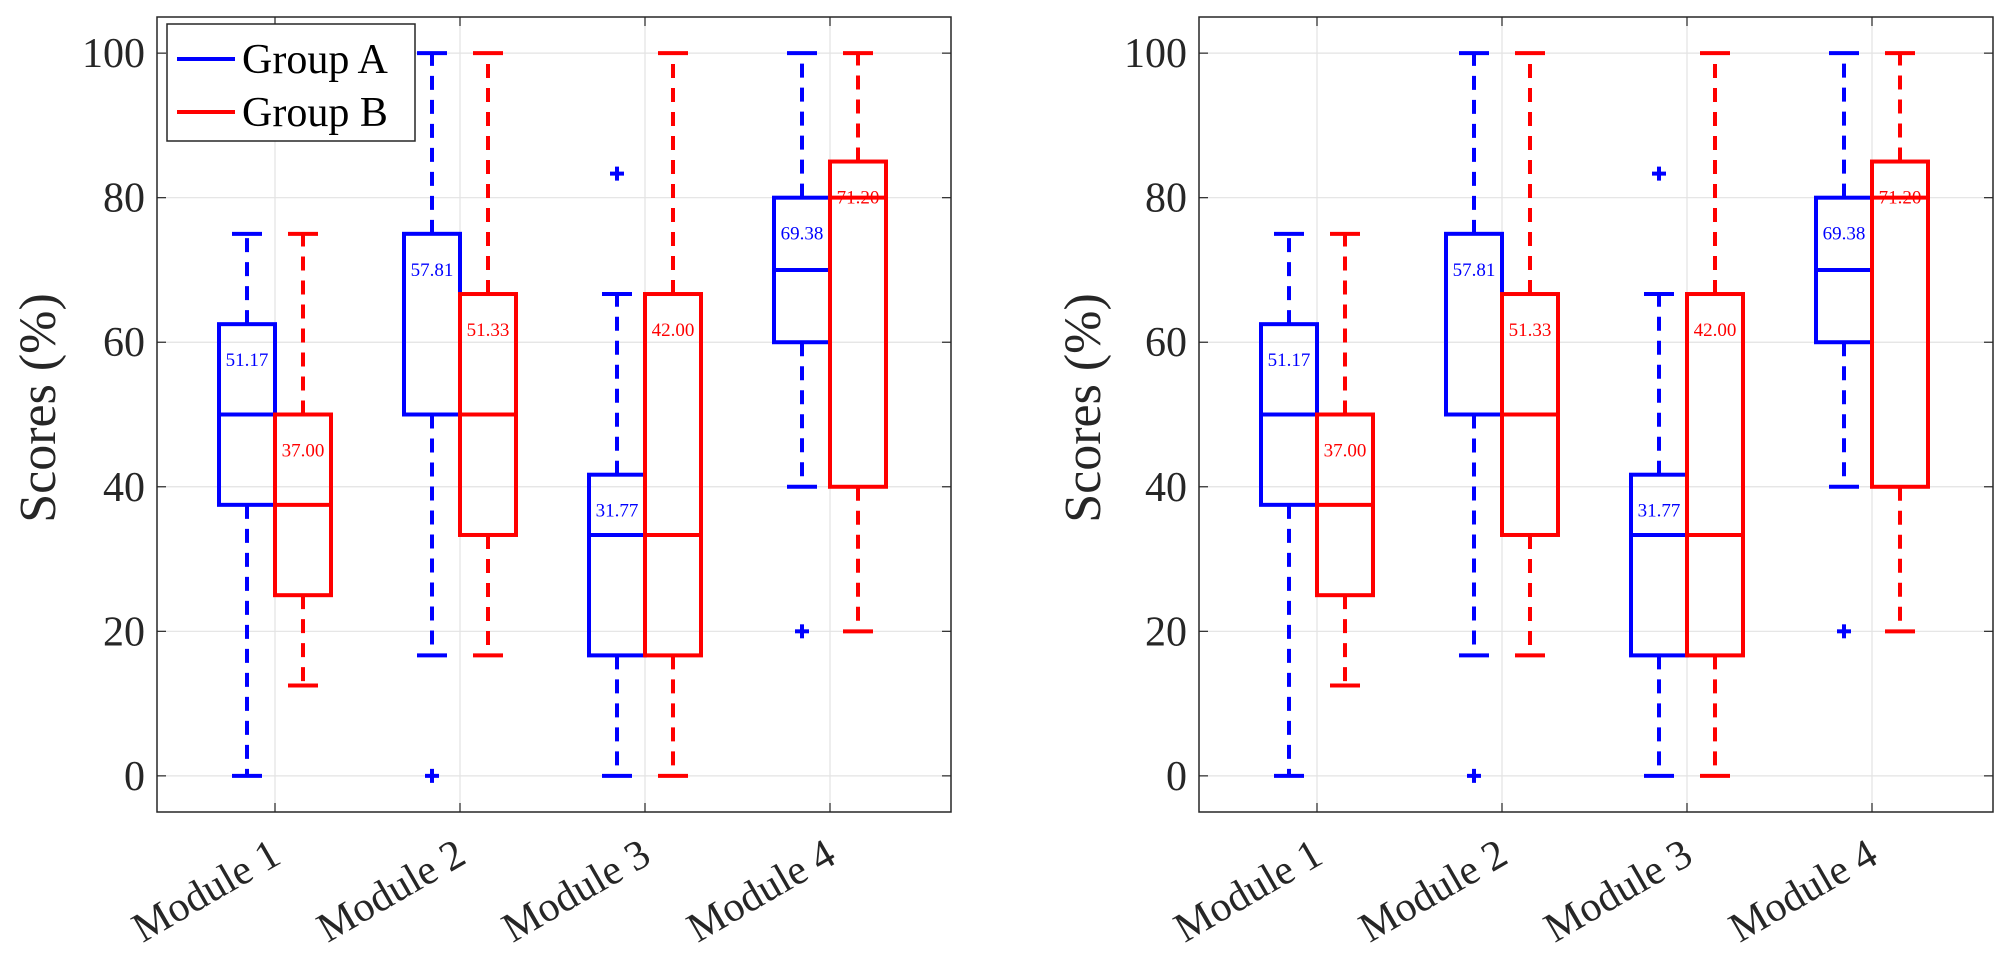 The image size is (2007, 980). Describe the element at coordinates (1659, 511) in the screenshot. I see `right-blue-mean-label: 31.77` at that location.